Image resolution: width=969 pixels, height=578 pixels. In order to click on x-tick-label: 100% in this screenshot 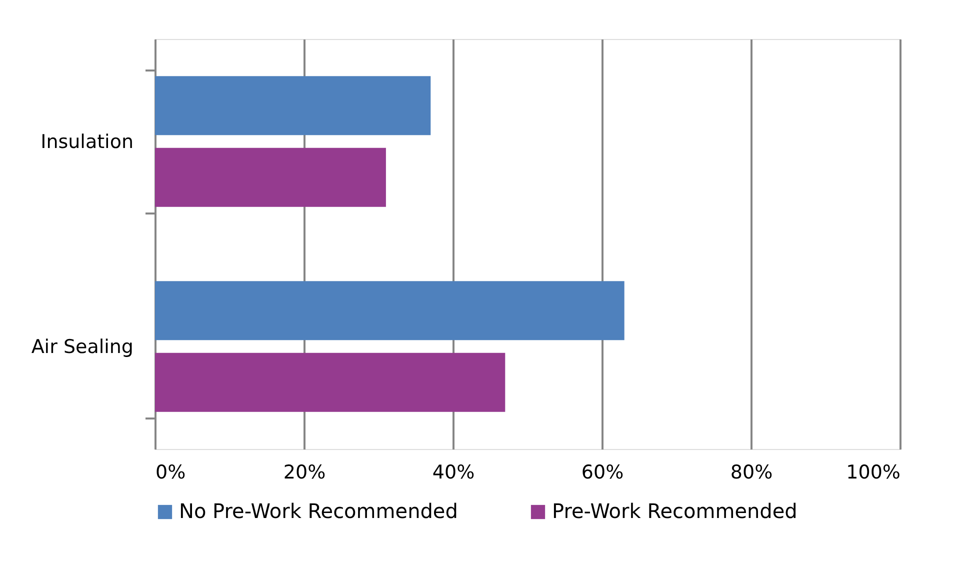, I will do `click(873, 473)`.